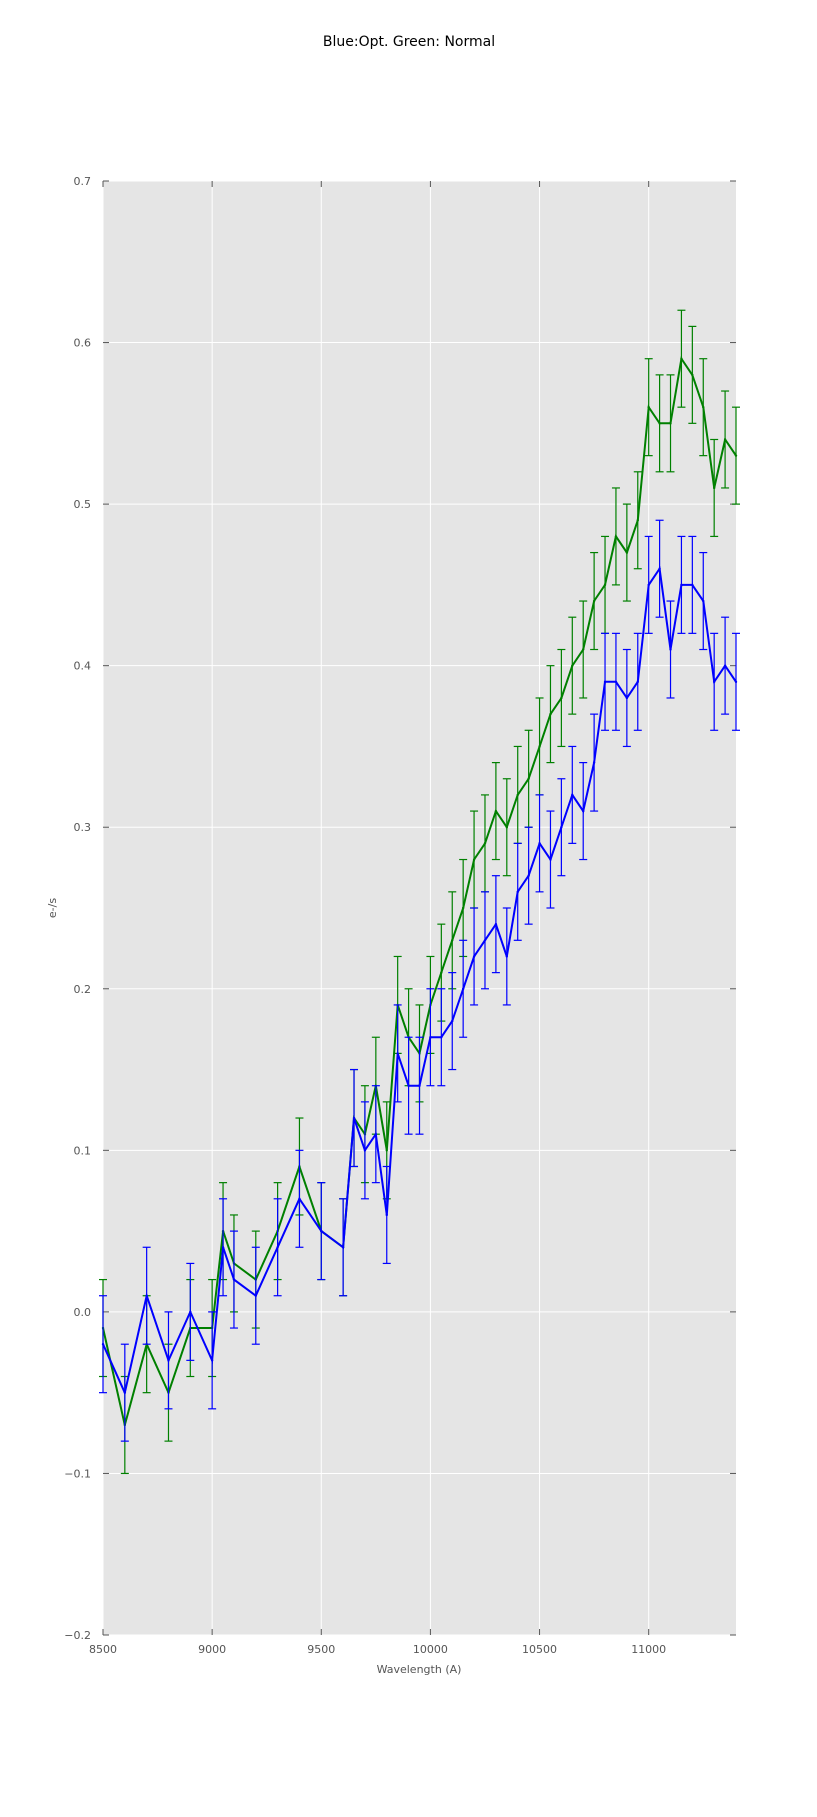 The image size is (817, 1817). Describe the element at coordinates (83, 181) in the screenshot. I see `y-tick-label: 0.7` at that location.